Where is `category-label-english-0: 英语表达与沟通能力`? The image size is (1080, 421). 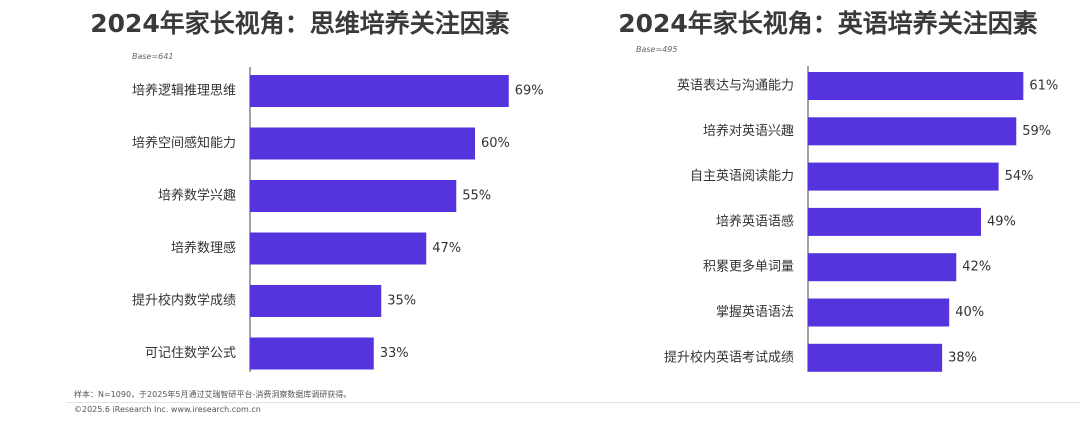
category-label-english-0: 英语表达与沟通能力 is located at coordinates (735, 86).